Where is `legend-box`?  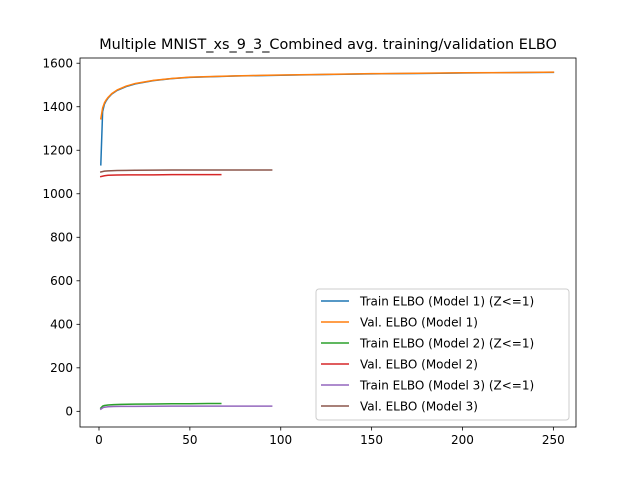 legend-box is located at coordinates (442, 354).